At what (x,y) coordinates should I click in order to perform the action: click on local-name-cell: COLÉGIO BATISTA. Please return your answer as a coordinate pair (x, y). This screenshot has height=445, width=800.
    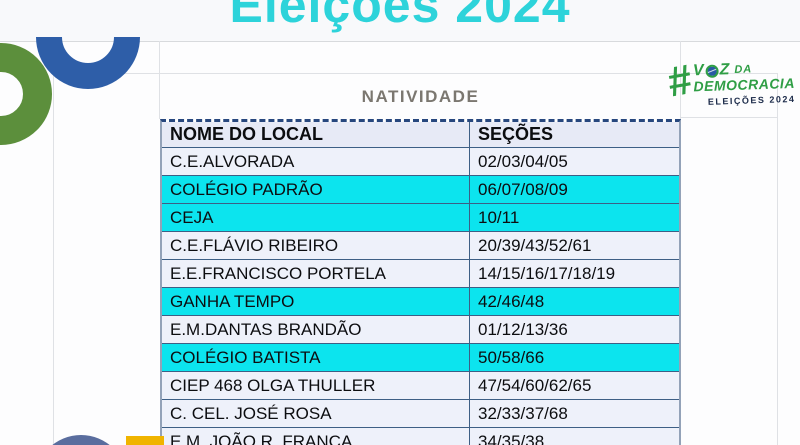
    Looking at the image, I should click on (316, 358).